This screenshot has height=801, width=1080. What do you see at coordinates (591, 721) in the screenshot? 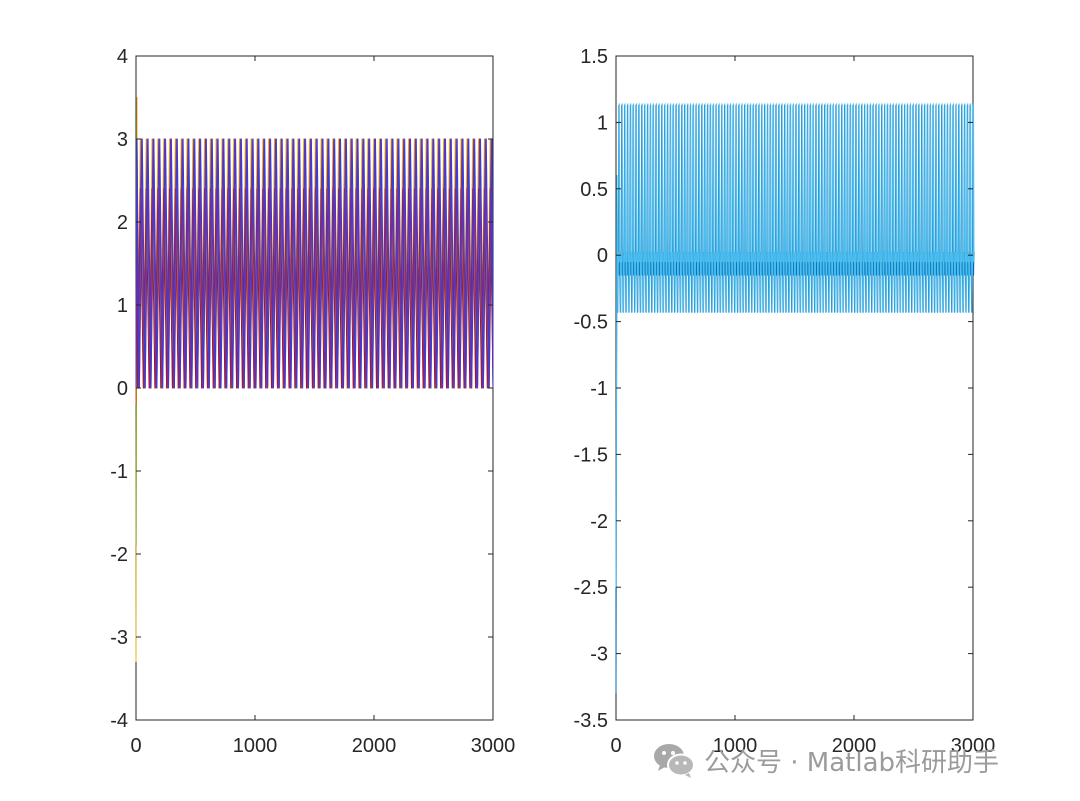
I see `y-tick-label: -3.5` at bounding box center [591, 721].